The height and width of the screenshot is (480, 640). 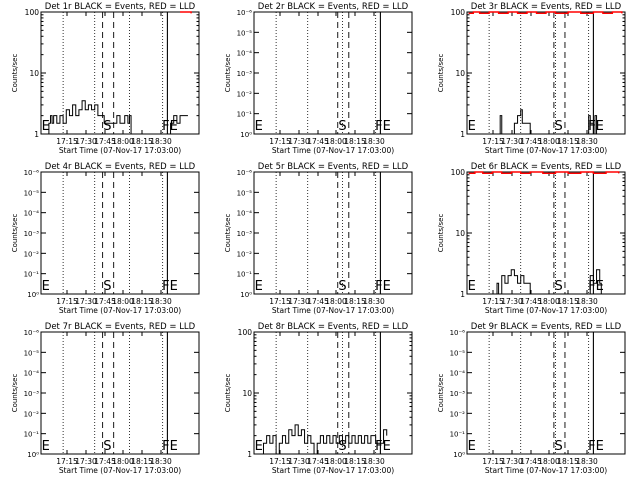 I want to click on y-tick-label: 100, so click(x=32, y=12).